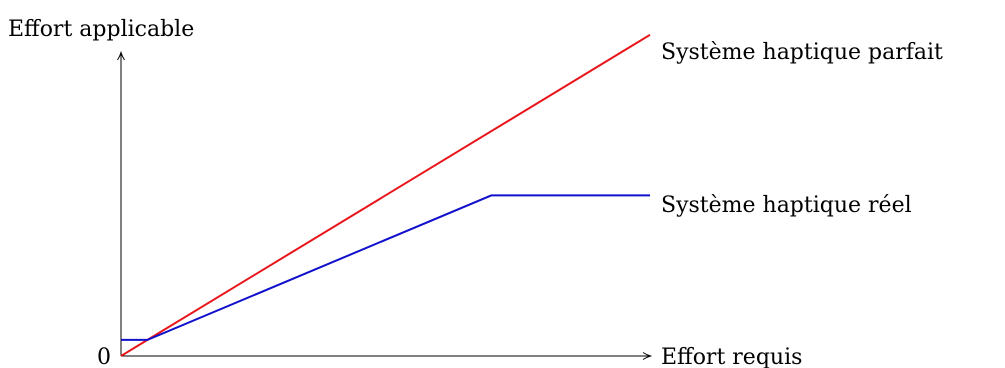 This screenshot has width=1005, height=368. What do you see at coordinates (786, 205) in the screenshot?
I see `series-label-systeme-haptique-reel: Système haptique réel` at bounding box center [786, 205].